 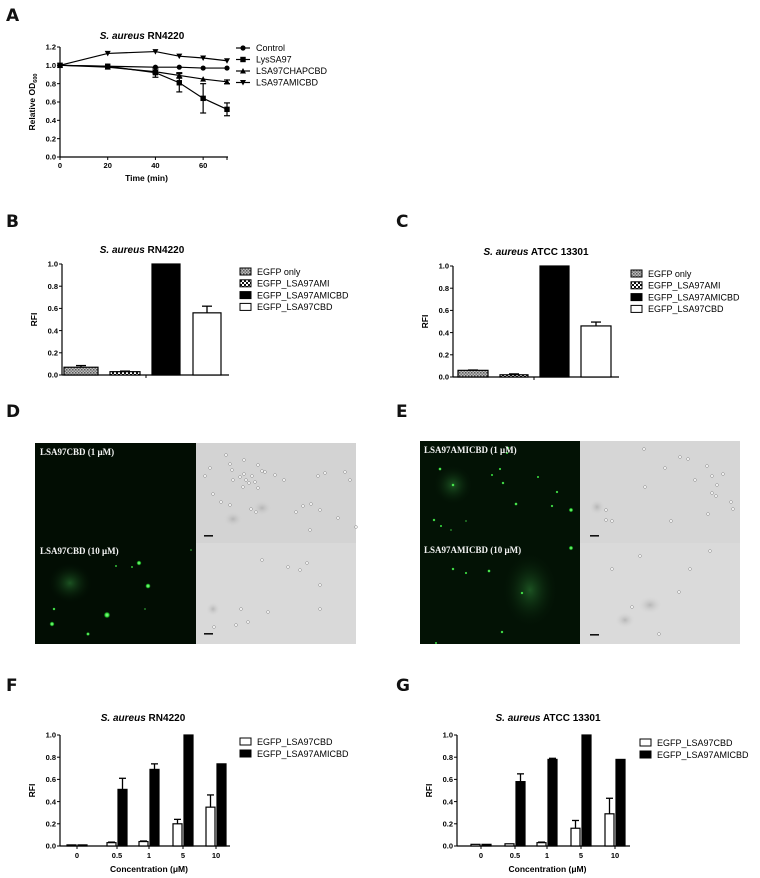 I want to click on legend-item: LSA97CHAPCBD, so click(x=282, y=71).